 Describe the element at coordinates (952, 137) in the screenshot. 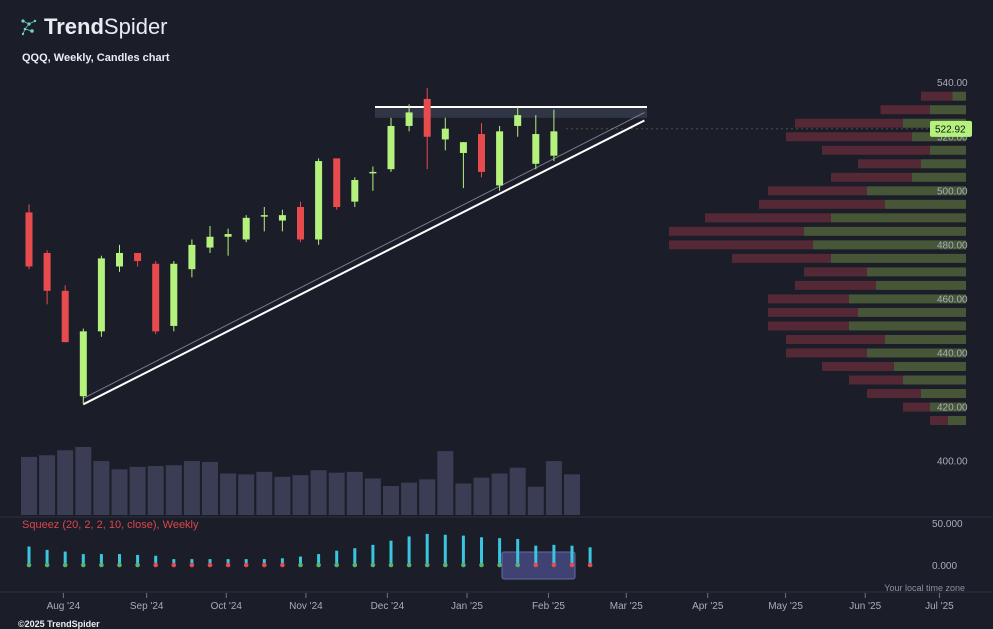

I see `y-axis-tick-label: 520.00` at that location.